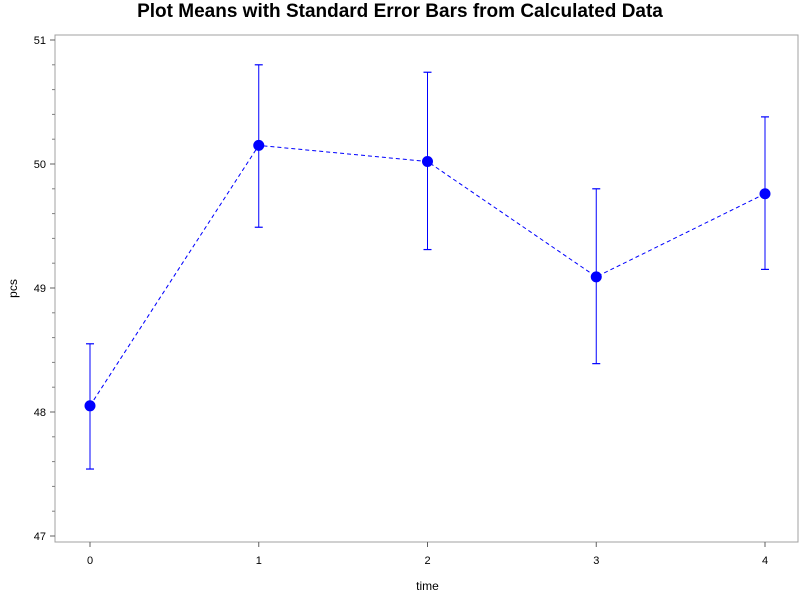 This screenshot has width=800, height=600. What do you see at coordinates (40, 165) in the screenshot?
I see `y-tick-label: 50` at bounding box center [40, 165].